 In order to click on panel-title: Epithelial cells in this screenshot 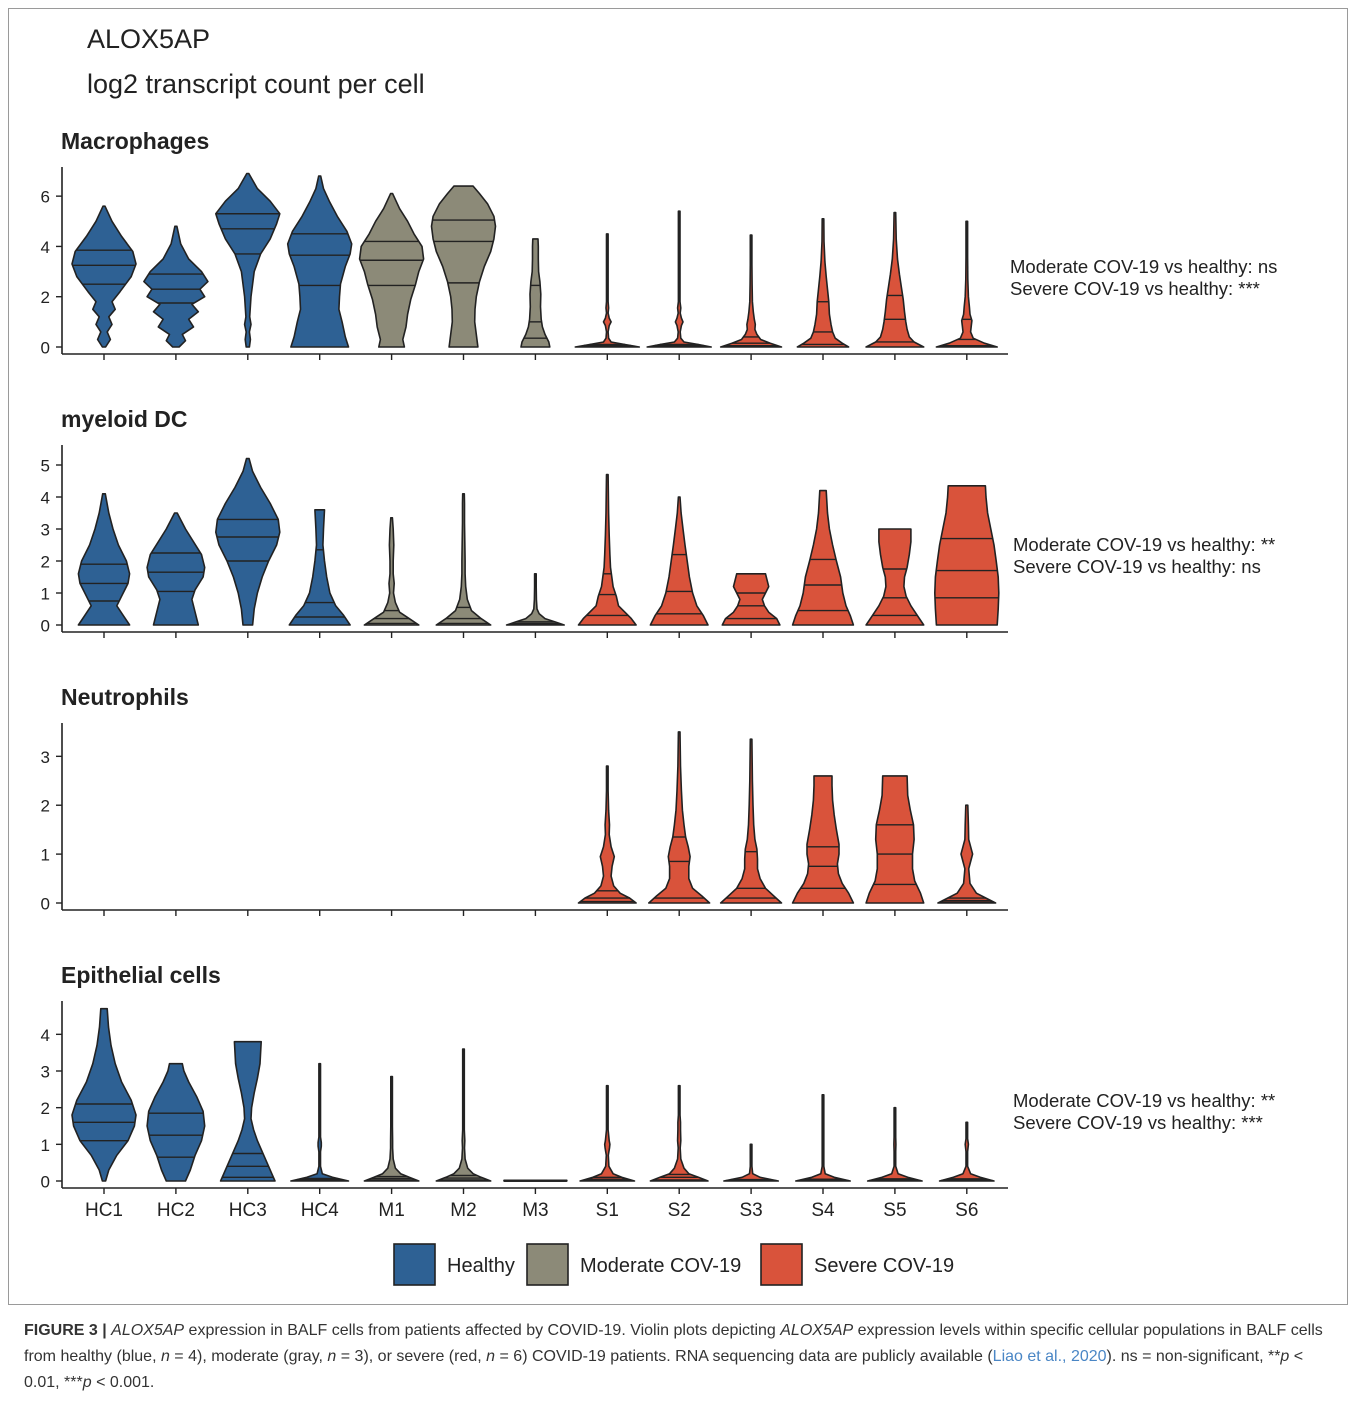, I will do `click(141, 975)`.